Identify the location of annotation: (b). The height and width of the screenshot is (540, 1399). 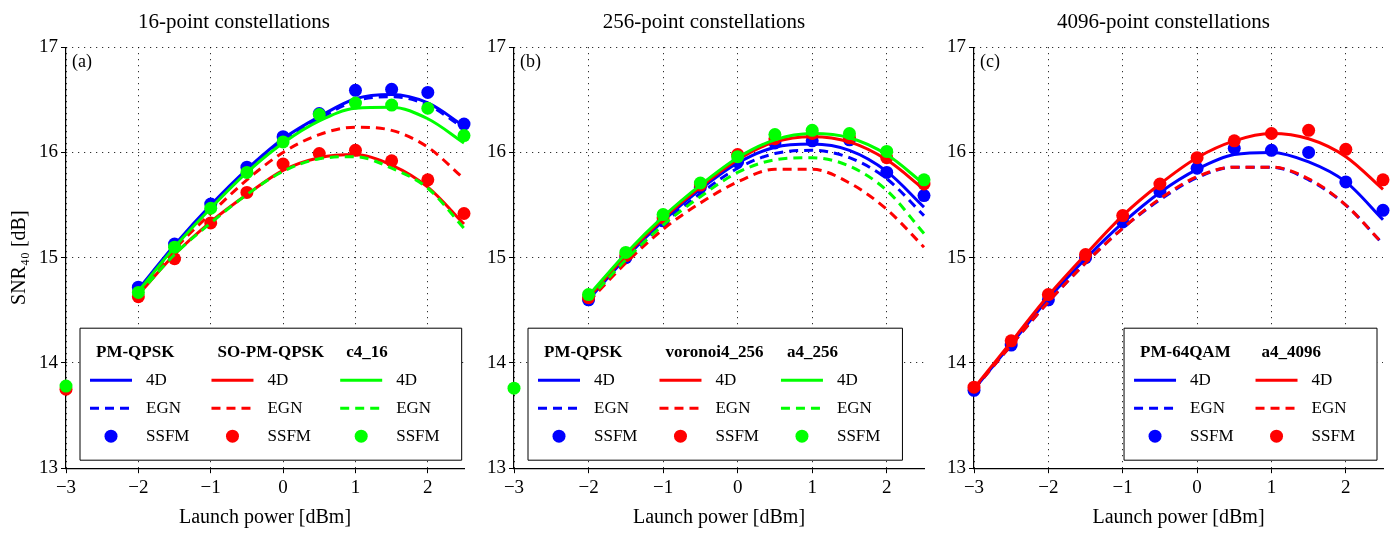
(530, 61).